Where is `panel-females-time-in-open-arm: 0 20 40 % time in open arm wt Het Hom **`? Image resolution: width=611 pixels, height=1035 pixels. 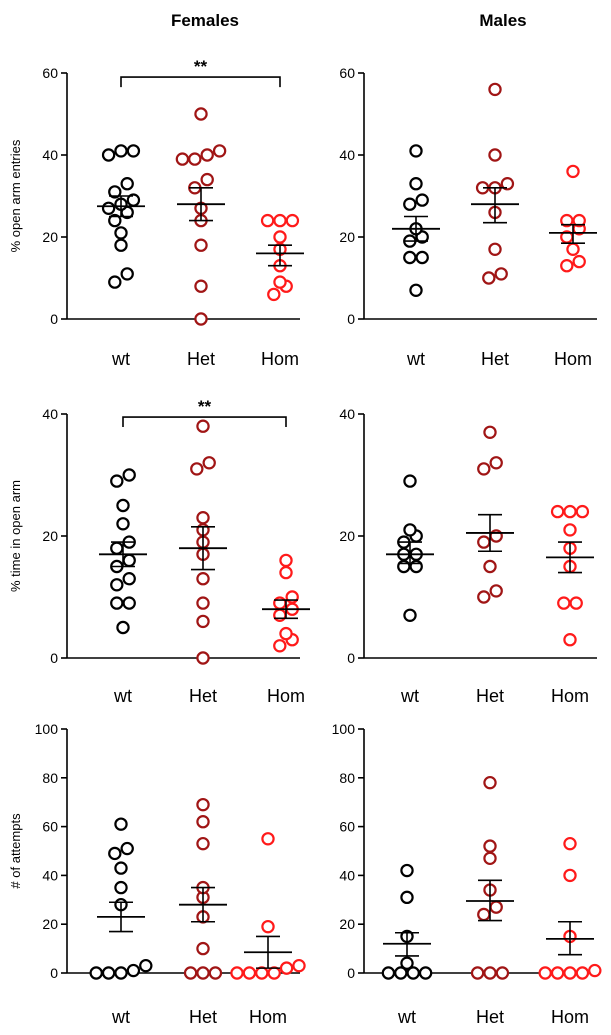 panel-females-time-in-open-arm: 0 20 40 % time in open arm wt Het Hom ** is located at coordinates (159, 551).